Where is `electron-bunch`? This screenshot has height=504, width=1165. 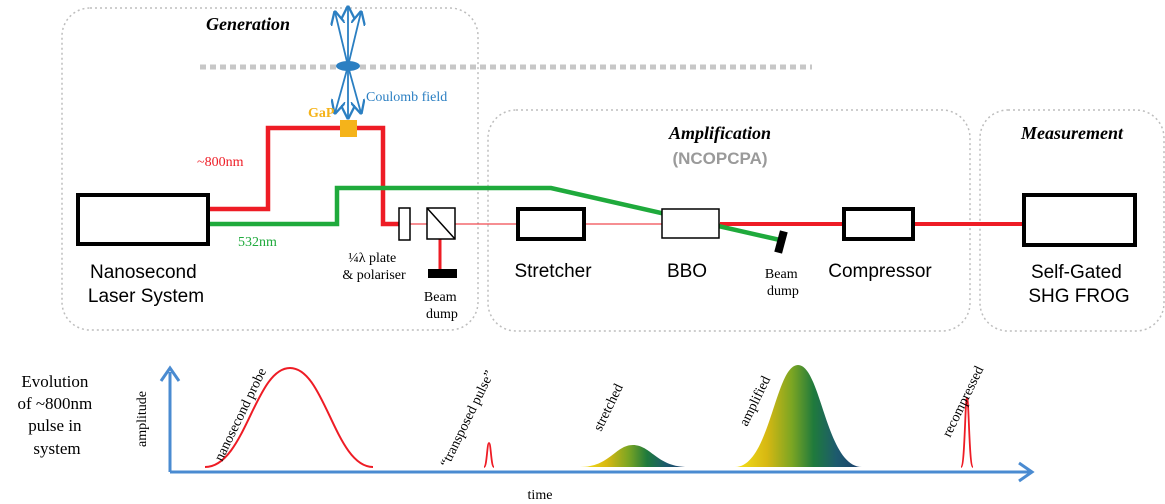
electron-bunch is located at coordinates (348, 66).